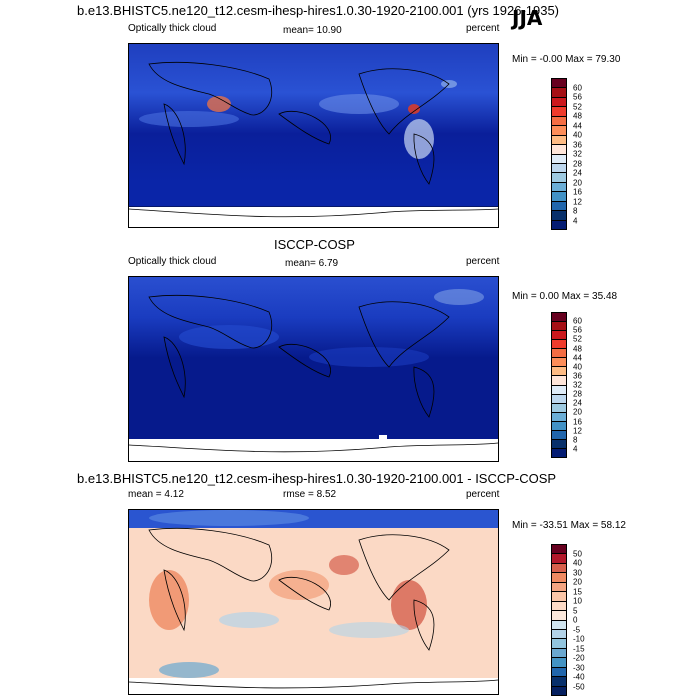 The width and height of the screenshot is (700, 700). I want to click on colorbar-tick-label: 15, so click(577, 591).